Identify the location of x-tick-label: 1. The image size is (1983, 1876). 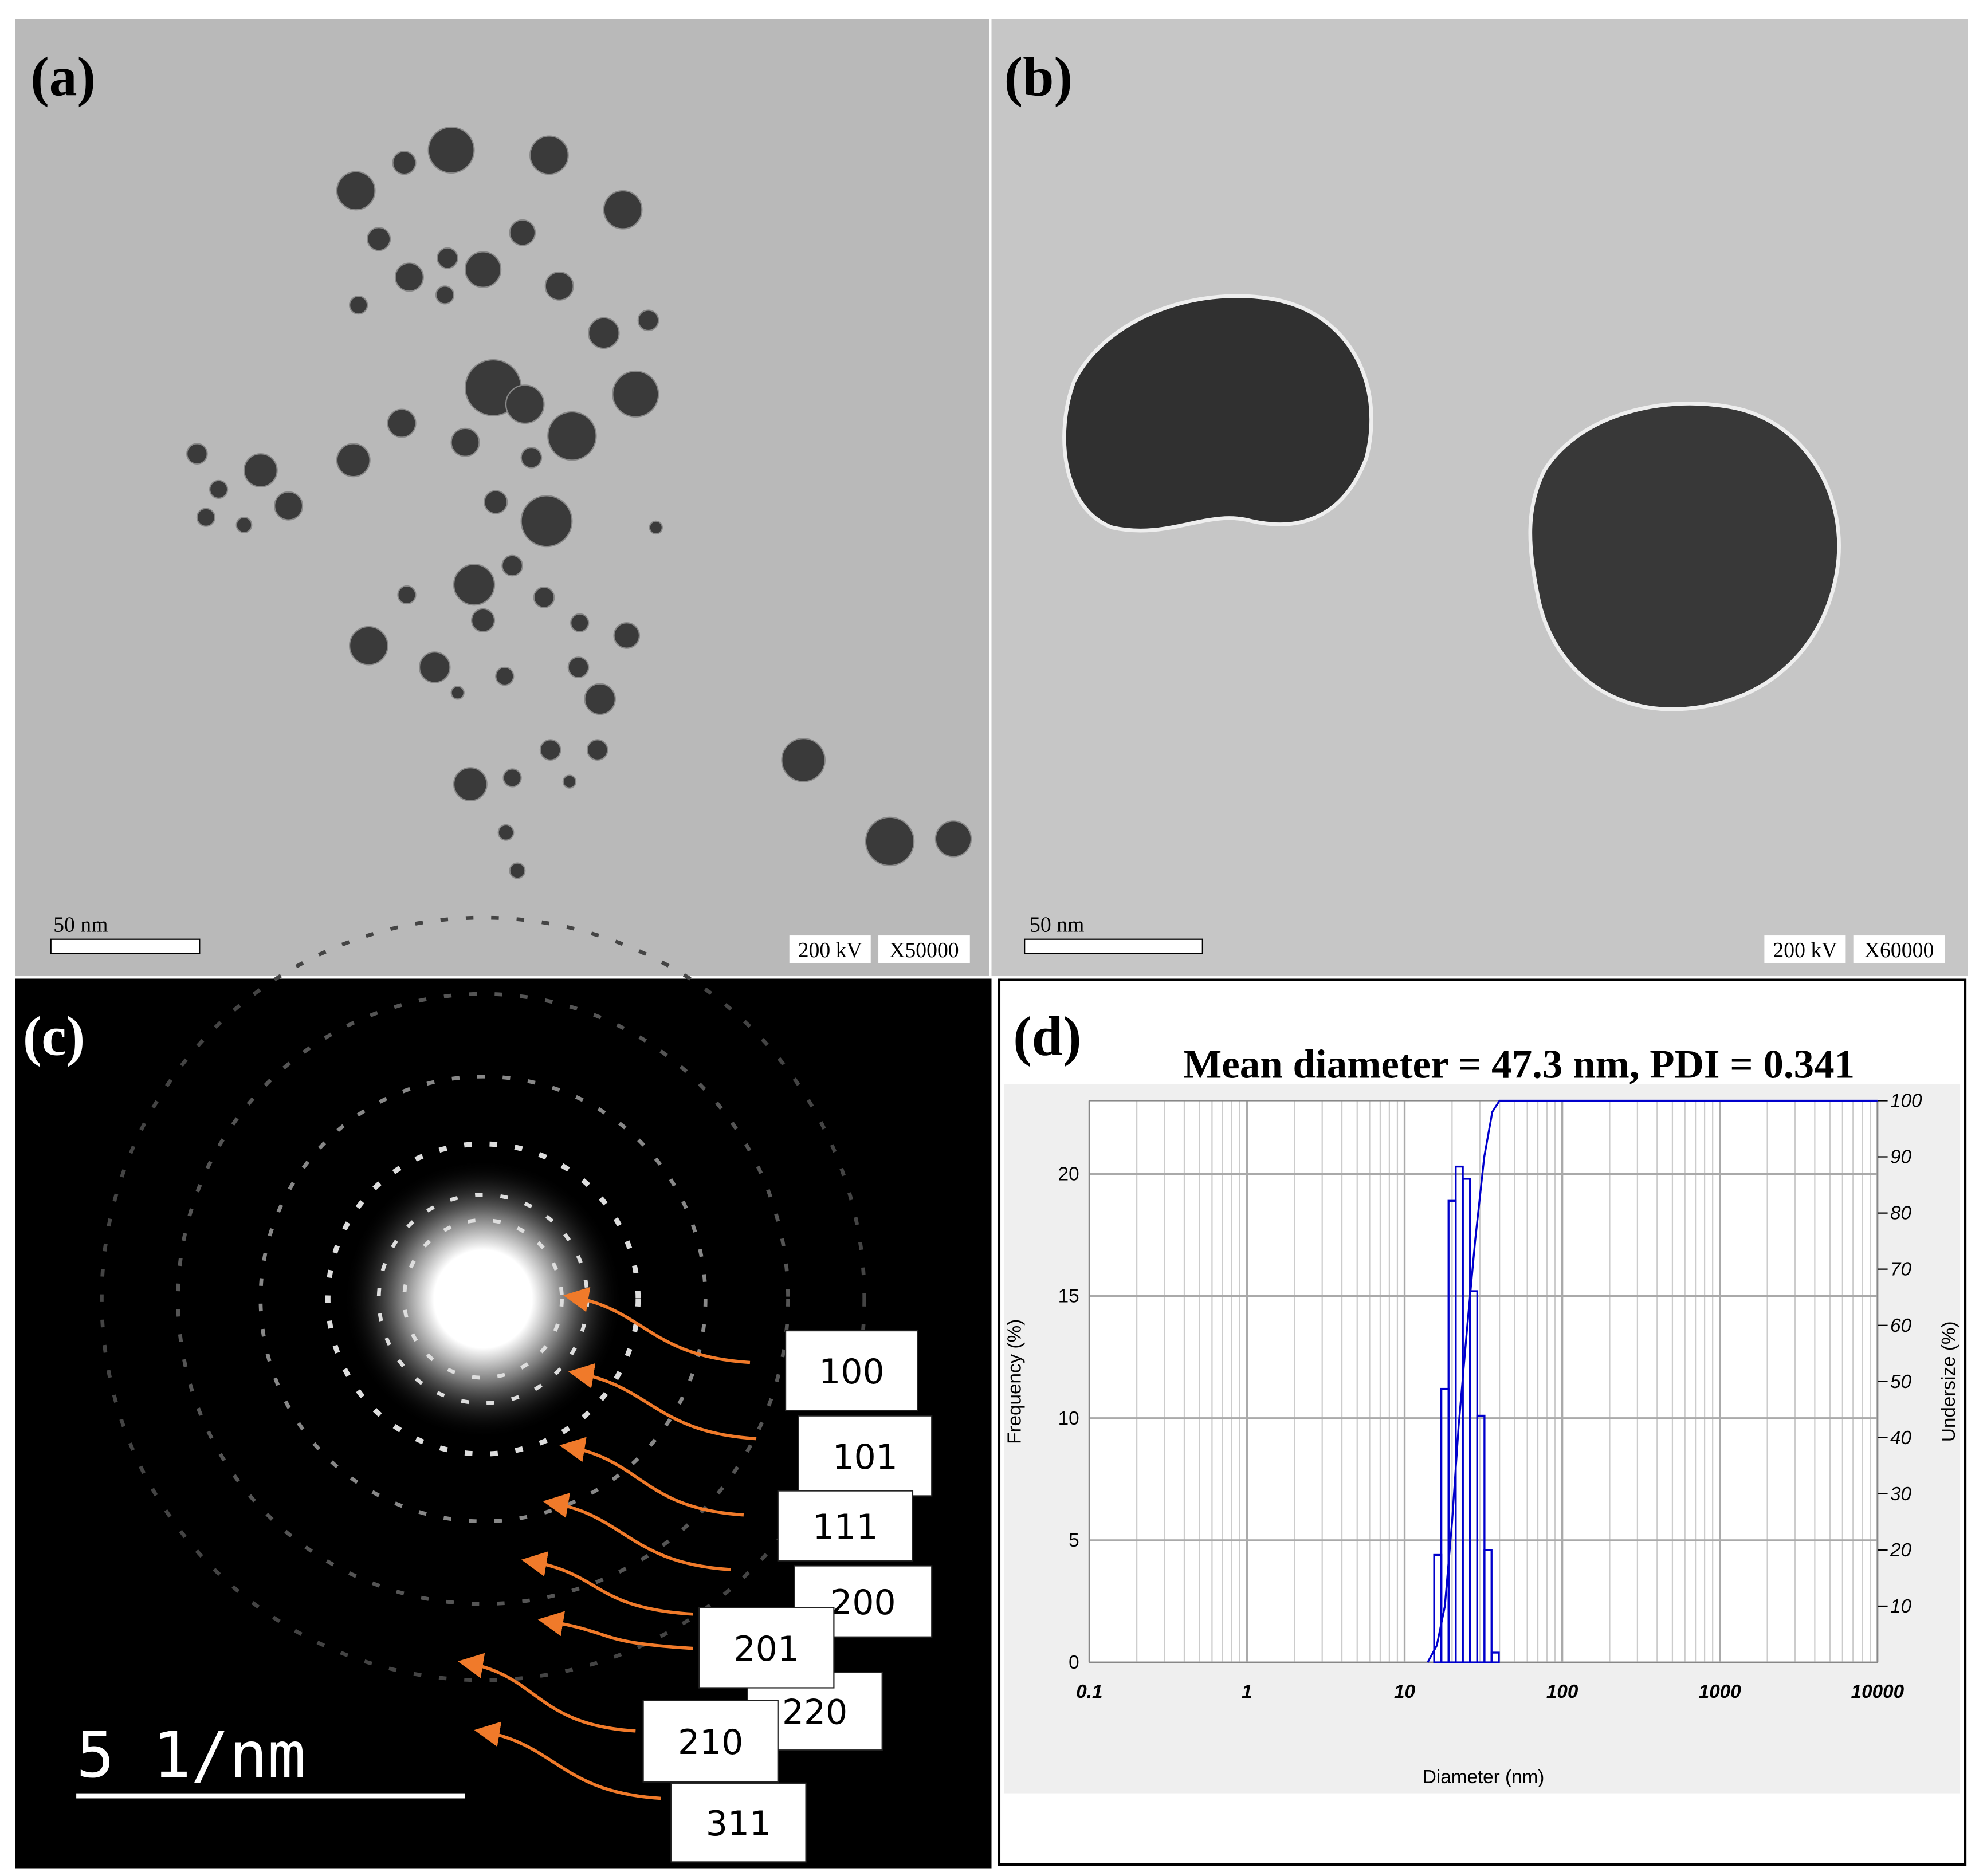
(1247, 1691).